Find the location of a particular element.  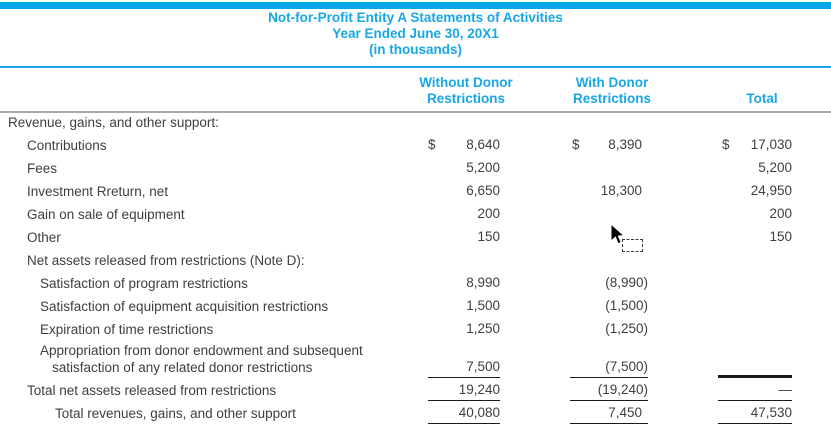

table-row: Gain on sale of equipment 200 200 is located at coordinates (415, 213).